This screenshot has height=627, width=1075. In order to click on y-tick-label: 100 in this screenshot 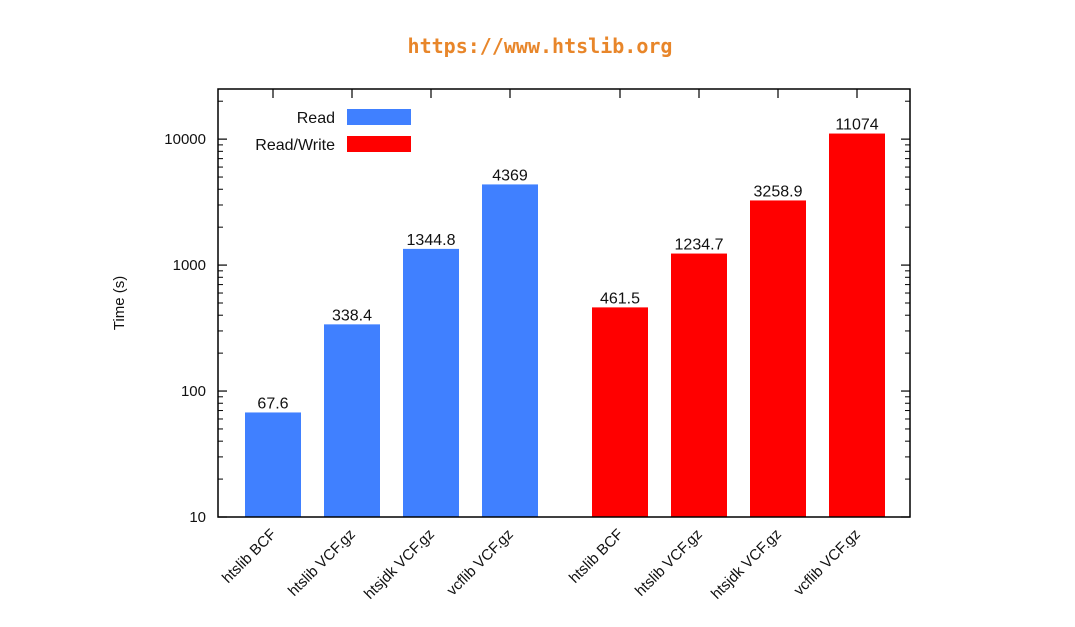, I will do `click(193, 391)`.